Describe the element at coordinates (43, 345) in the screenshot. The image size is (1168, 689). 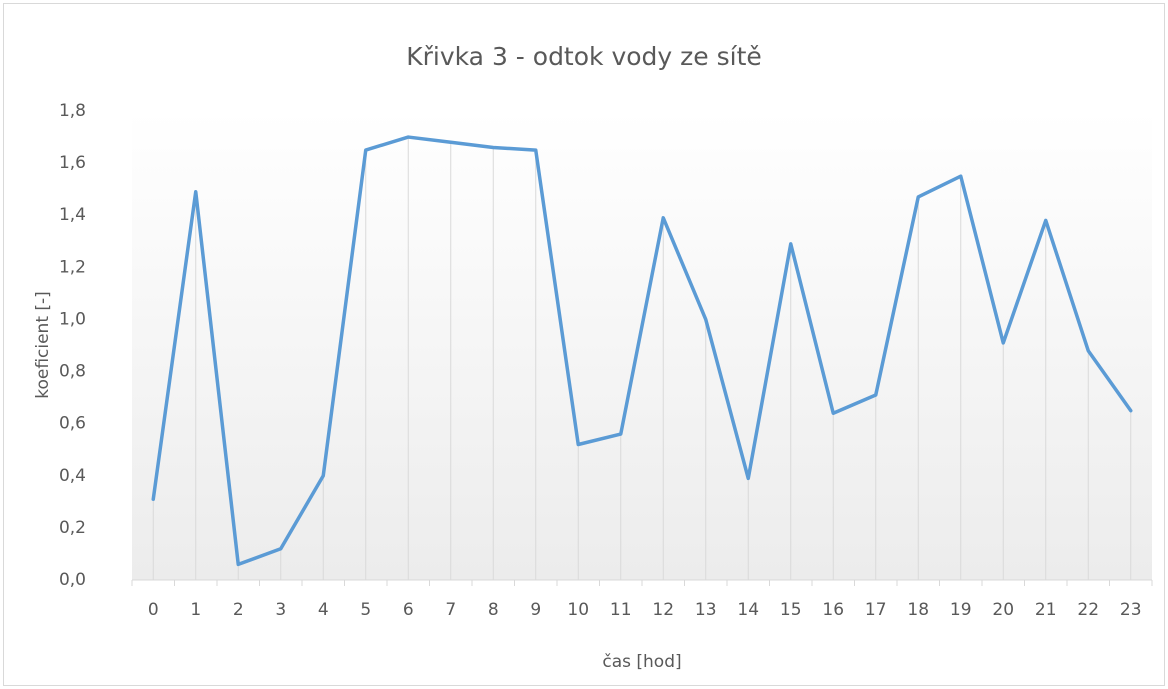
I see `y-axis-label: koeficient [-]` at that location.